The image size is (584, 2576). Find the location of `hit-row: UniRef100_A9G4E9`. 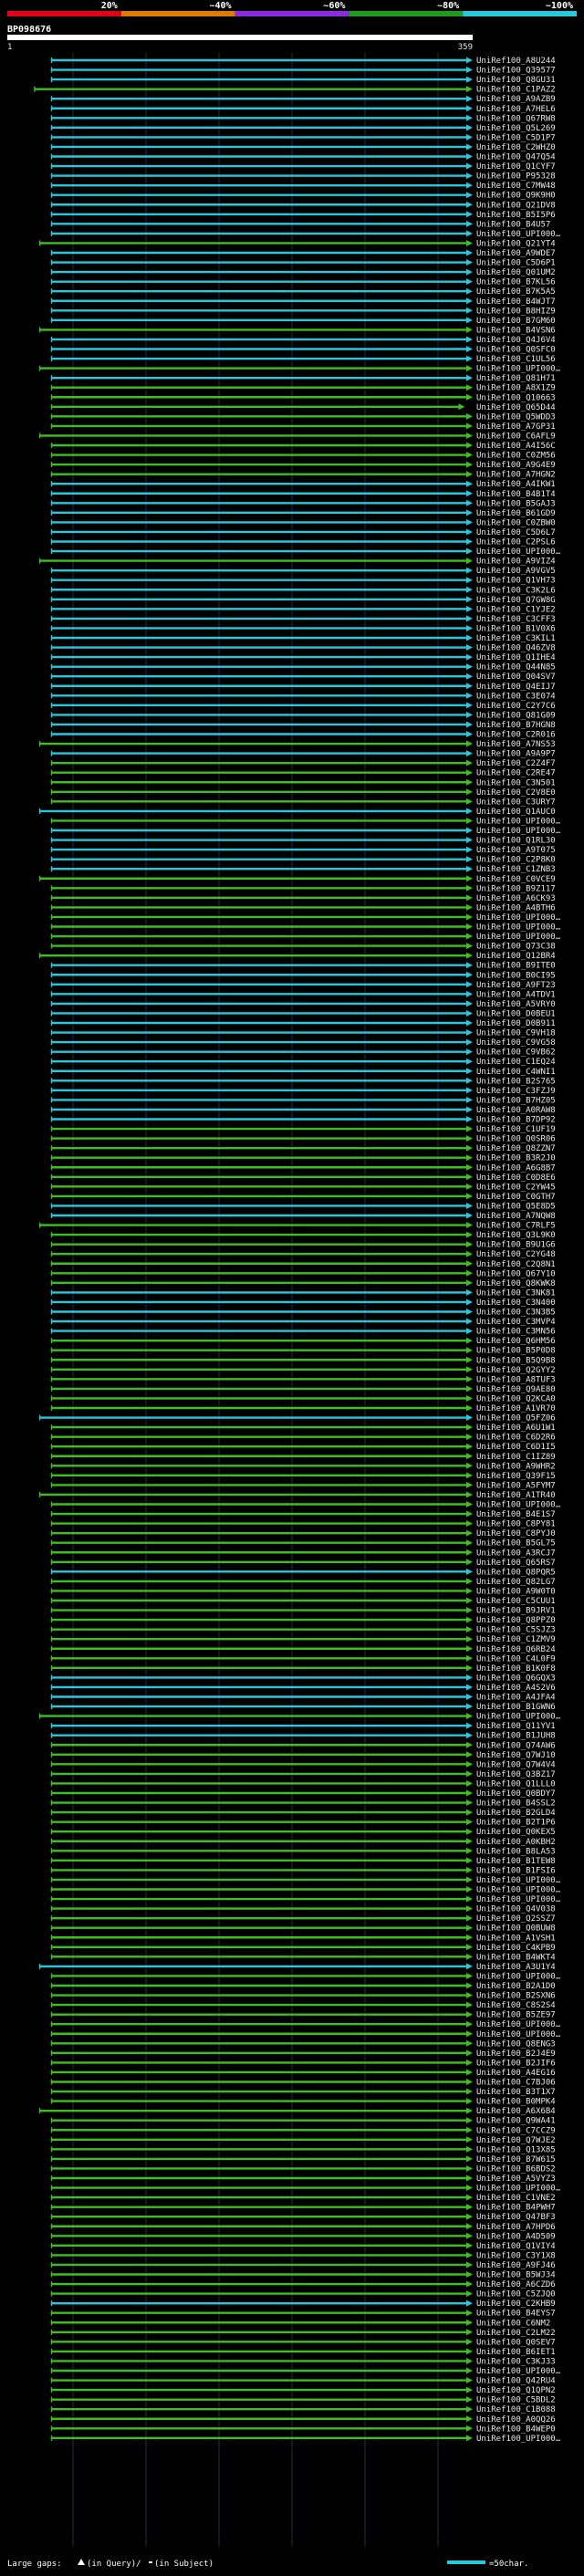

hit-row: UniRef100_A9G4E9 is located at coordinates (303, 465).